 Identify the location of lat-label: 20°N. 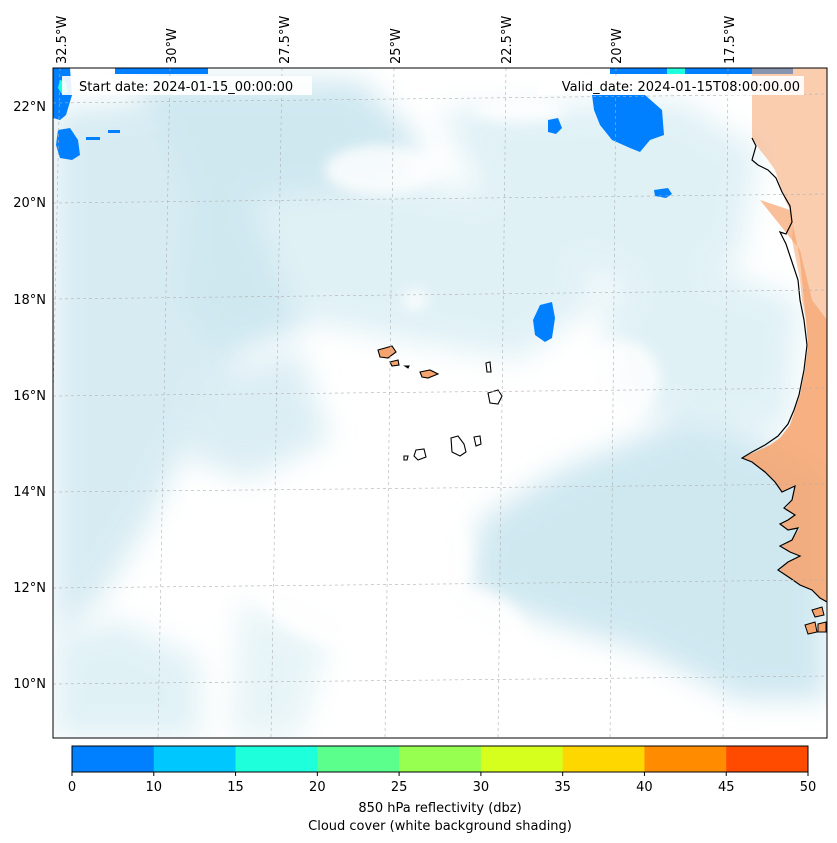
(29, 203).